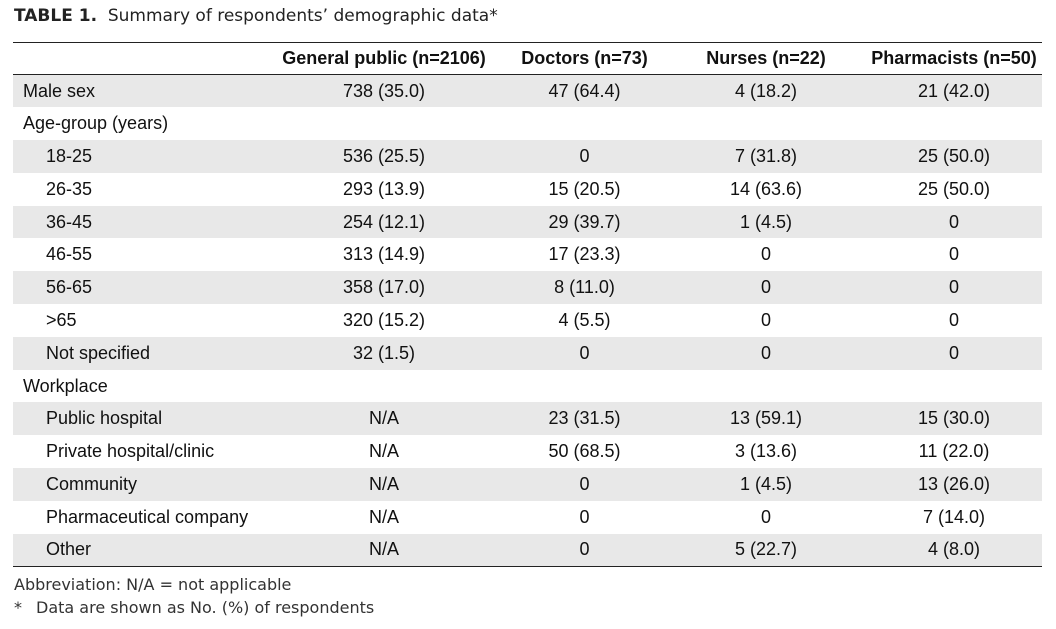 The height and width of the screenshot is (629, 1056). Describe the element at coordinates (954, 451) in the screenshot. I see `table-cell: 11 (22.0)` at that location.